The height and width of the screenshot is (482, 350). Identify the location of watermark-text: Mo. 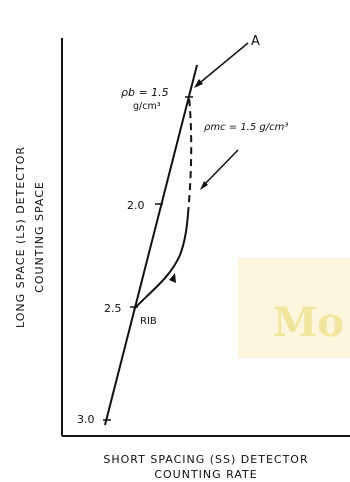
(308, 322).